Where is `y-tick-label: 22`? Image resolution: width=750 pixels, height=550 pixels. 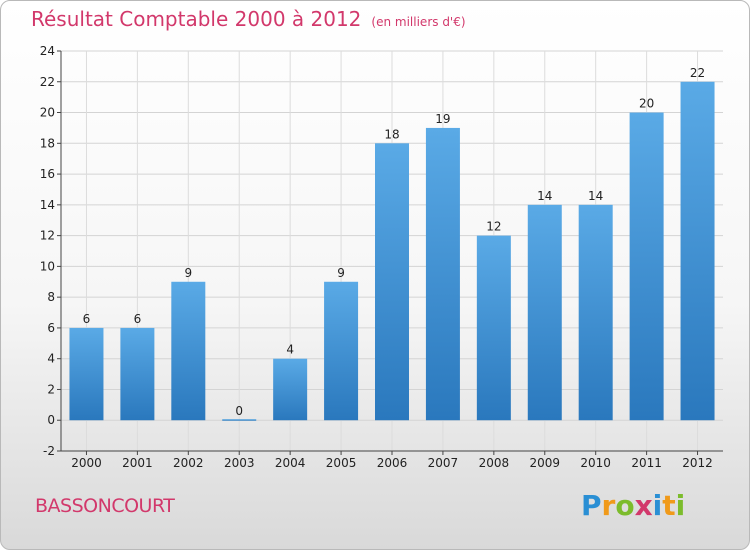 y-tick-label: 22 is located at coordinates (47, 82).